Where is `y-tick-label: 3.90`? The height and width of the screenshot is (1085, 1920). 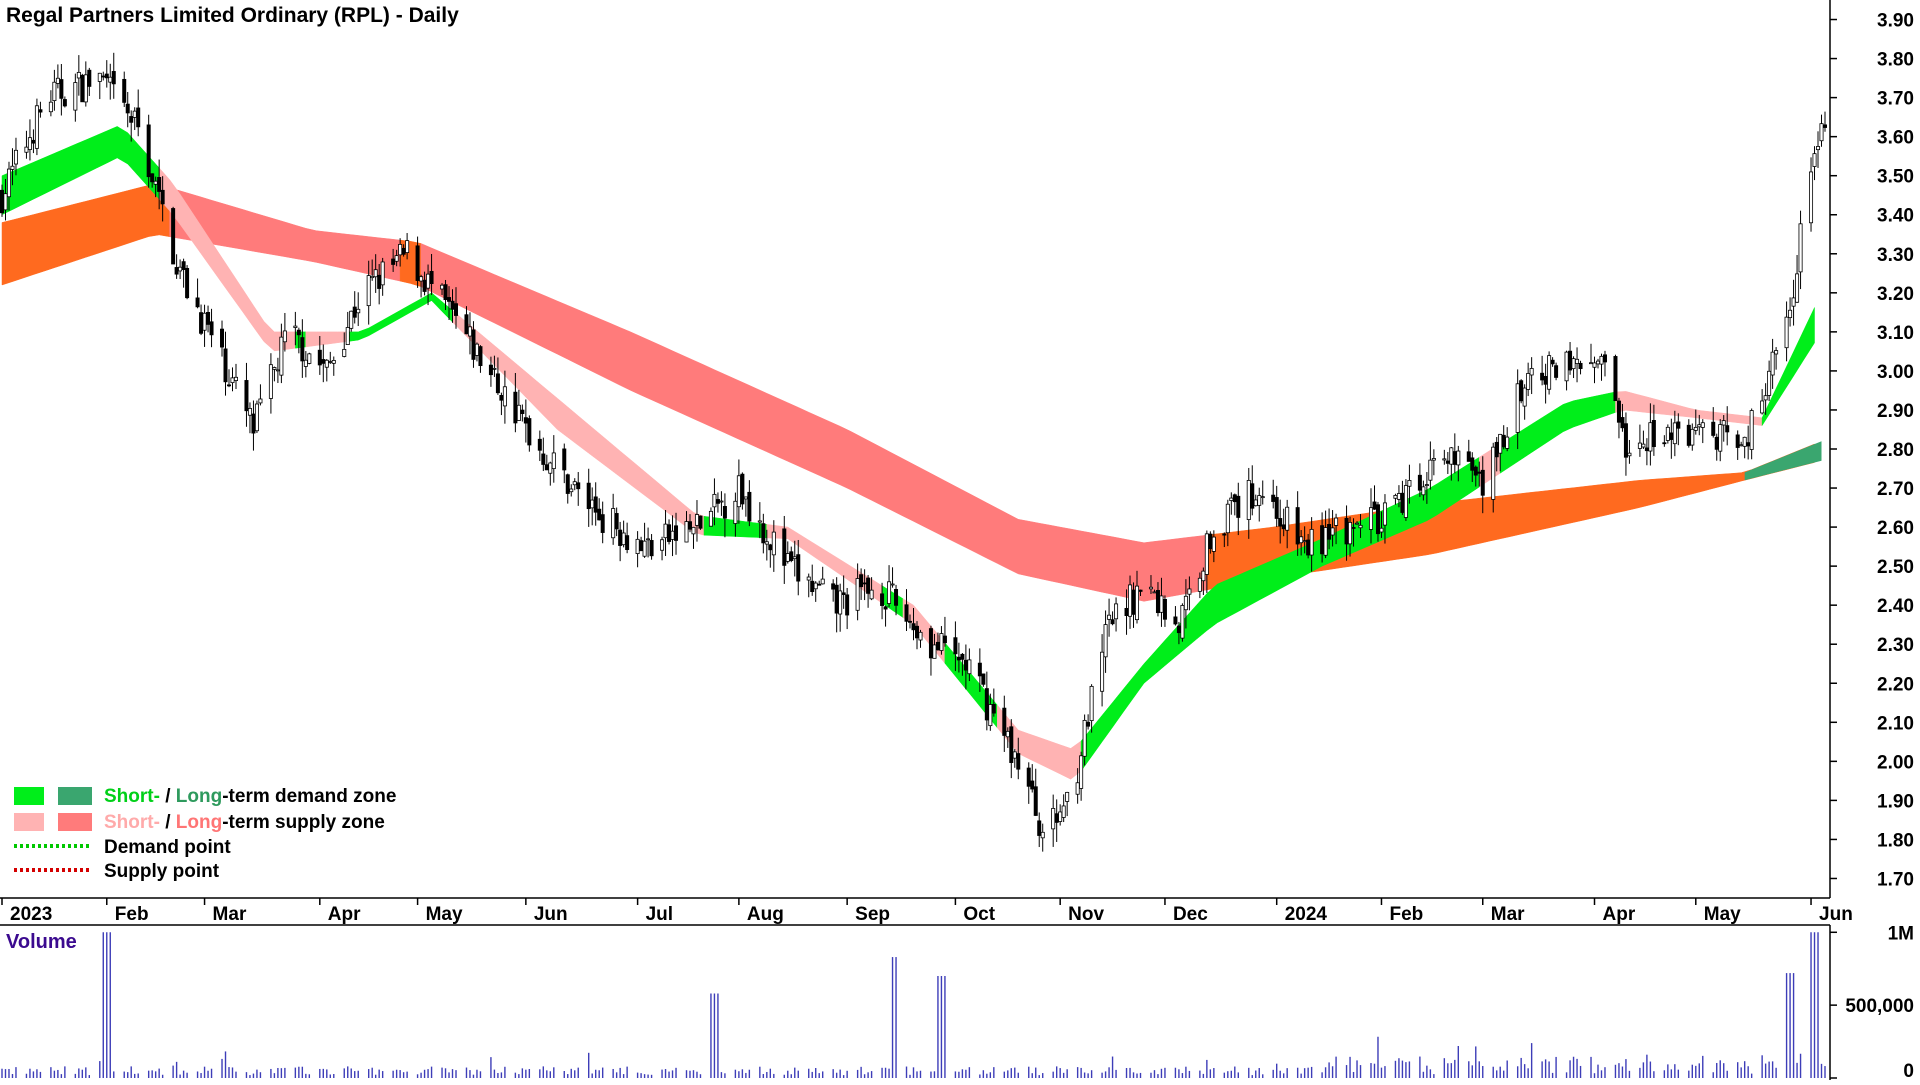
y-tick-label: 3.90 is located at coordinates (1895, 21).